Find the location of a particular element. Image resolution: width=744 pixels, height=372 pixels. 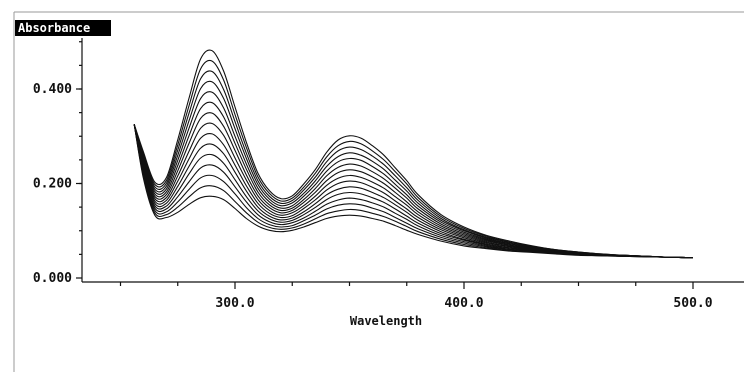

x-axis-label: Wavelength is located at coordinates (386, 321).